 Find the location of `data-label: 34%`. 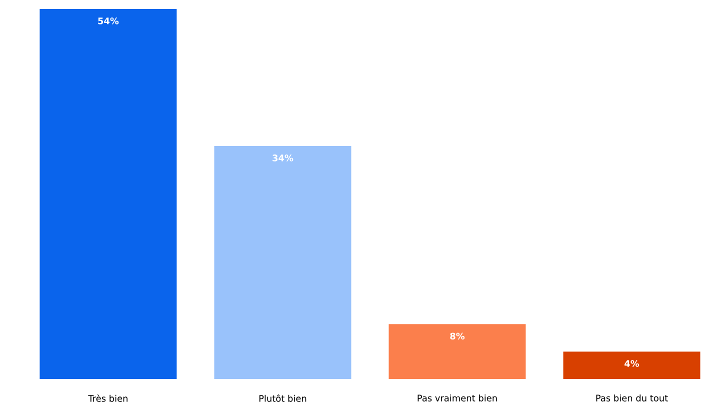

data-label: 34% is located at coordinates (283, 158).